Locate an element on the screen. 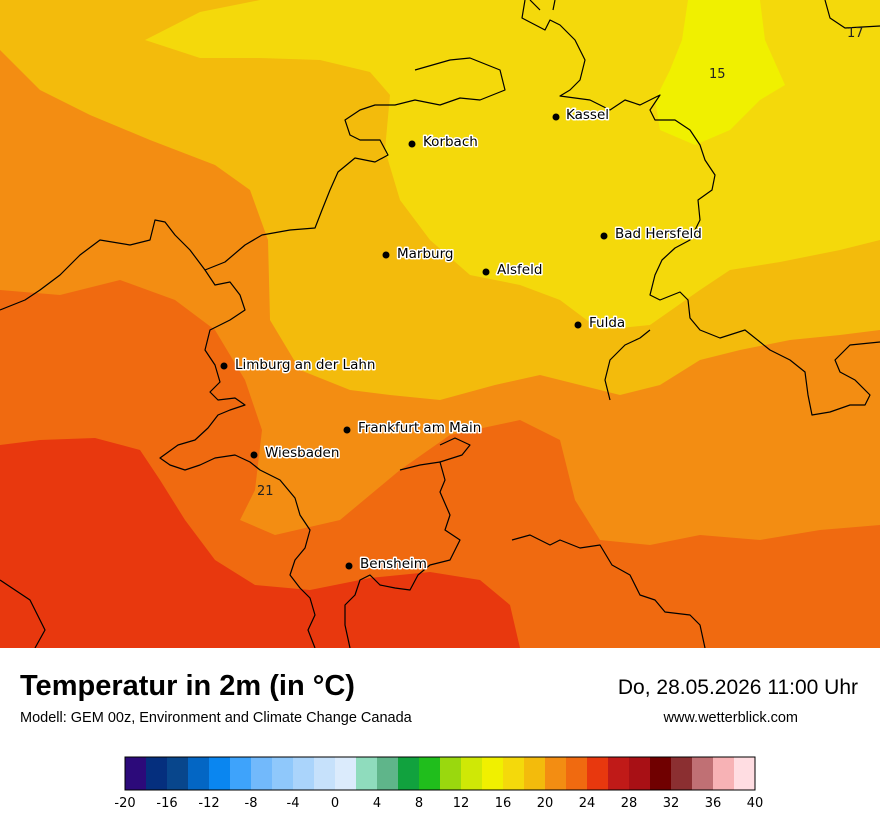 The image size is (880, 830). city-kassel: Kassel is located at coordinates (581, 115).